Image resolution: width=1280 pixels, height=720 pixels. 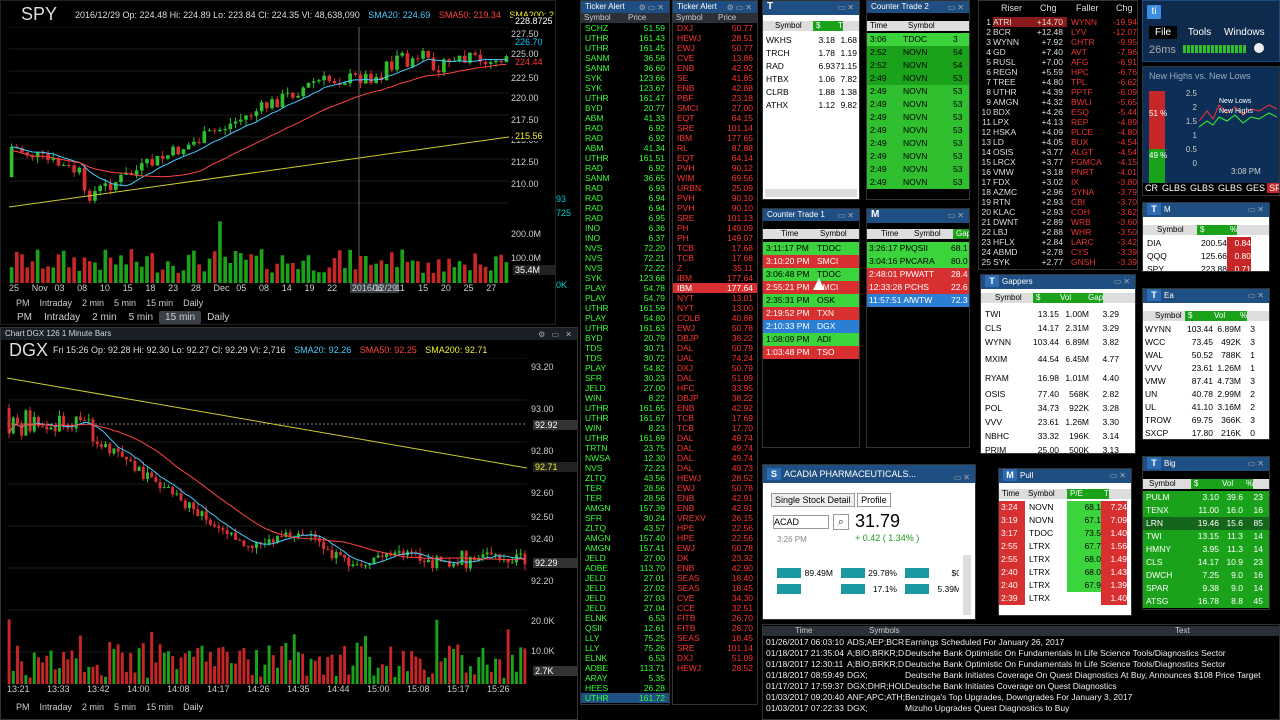 I want to click on table-row: AMGN 157.40, so click(x=625, y=538).